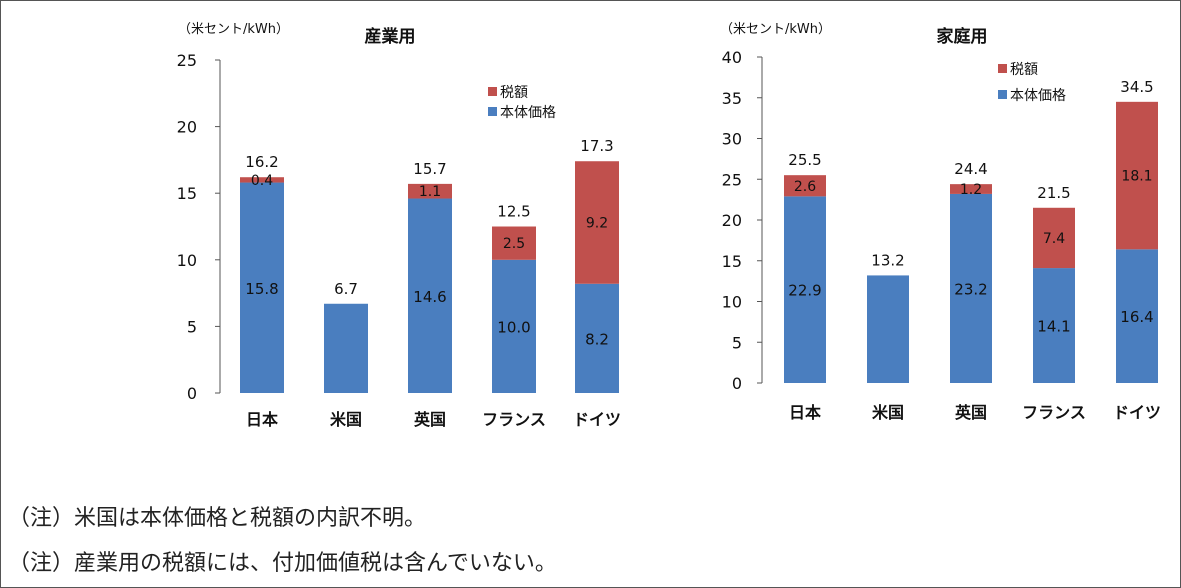 Image resolution: width=1181 pixels, height=588 pixels. Describe the element at coordinates (261, 162) in the screenshot. I see `total-value-label: 16.2` at that location.